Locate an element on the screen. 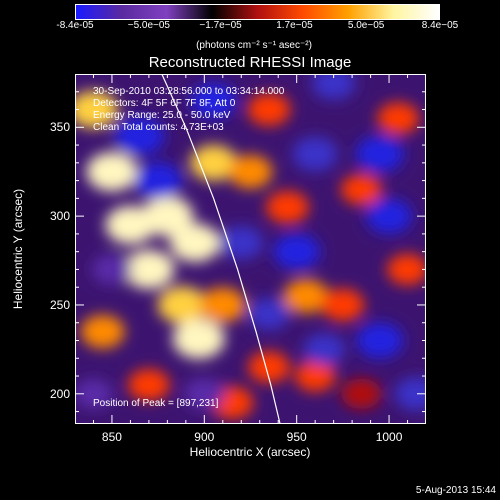  y-tick-label: 250 is located at coordinates (59, 304).